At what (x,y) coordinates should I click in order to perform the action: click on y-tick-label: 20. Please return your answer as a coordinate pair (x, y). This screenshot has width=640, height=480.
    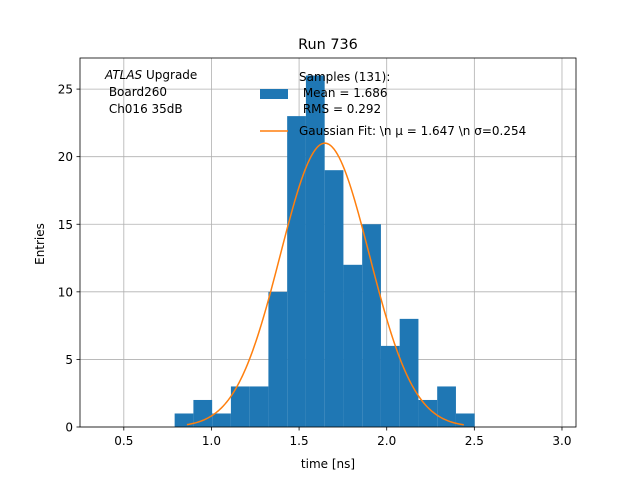
    Looking at the image, I should click on (65, 157).